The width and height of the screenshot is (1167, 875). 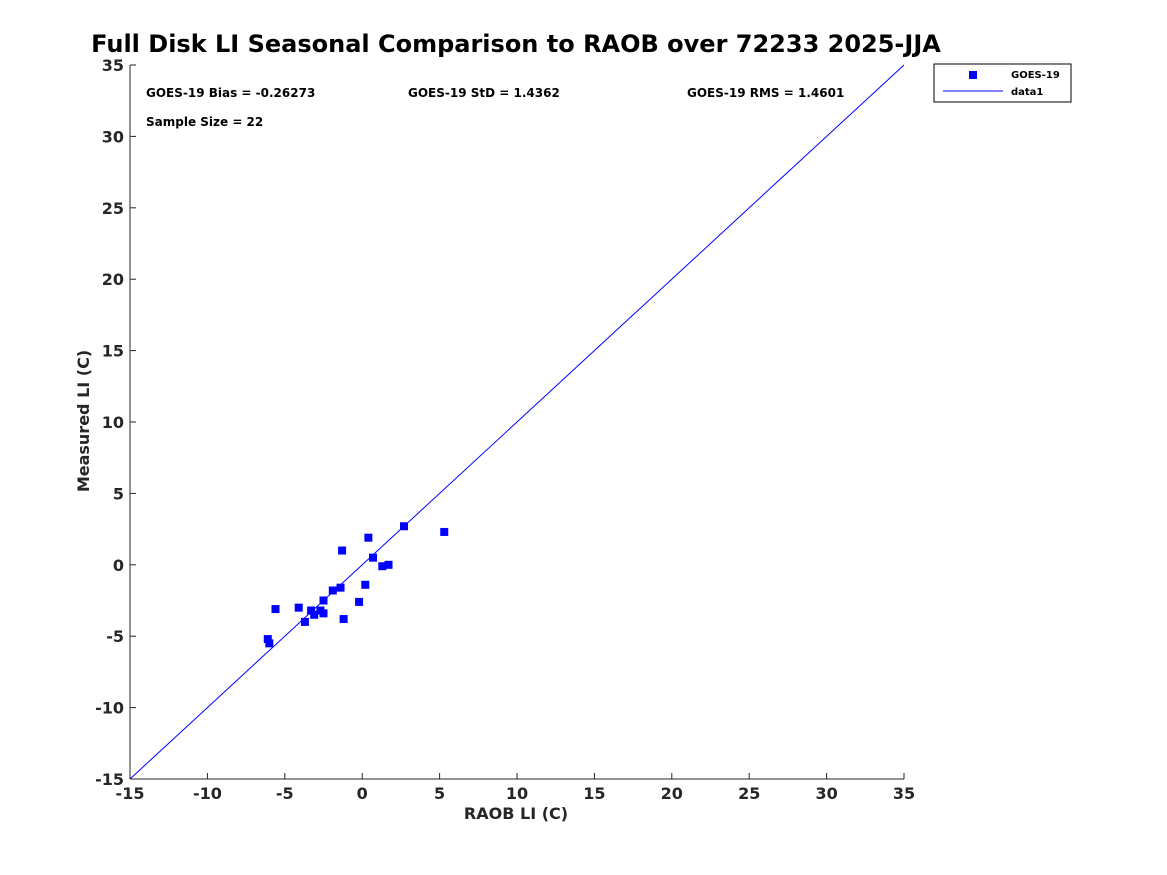 I want to click on y-tick-label--5: -5, so click(x=115, y=636).